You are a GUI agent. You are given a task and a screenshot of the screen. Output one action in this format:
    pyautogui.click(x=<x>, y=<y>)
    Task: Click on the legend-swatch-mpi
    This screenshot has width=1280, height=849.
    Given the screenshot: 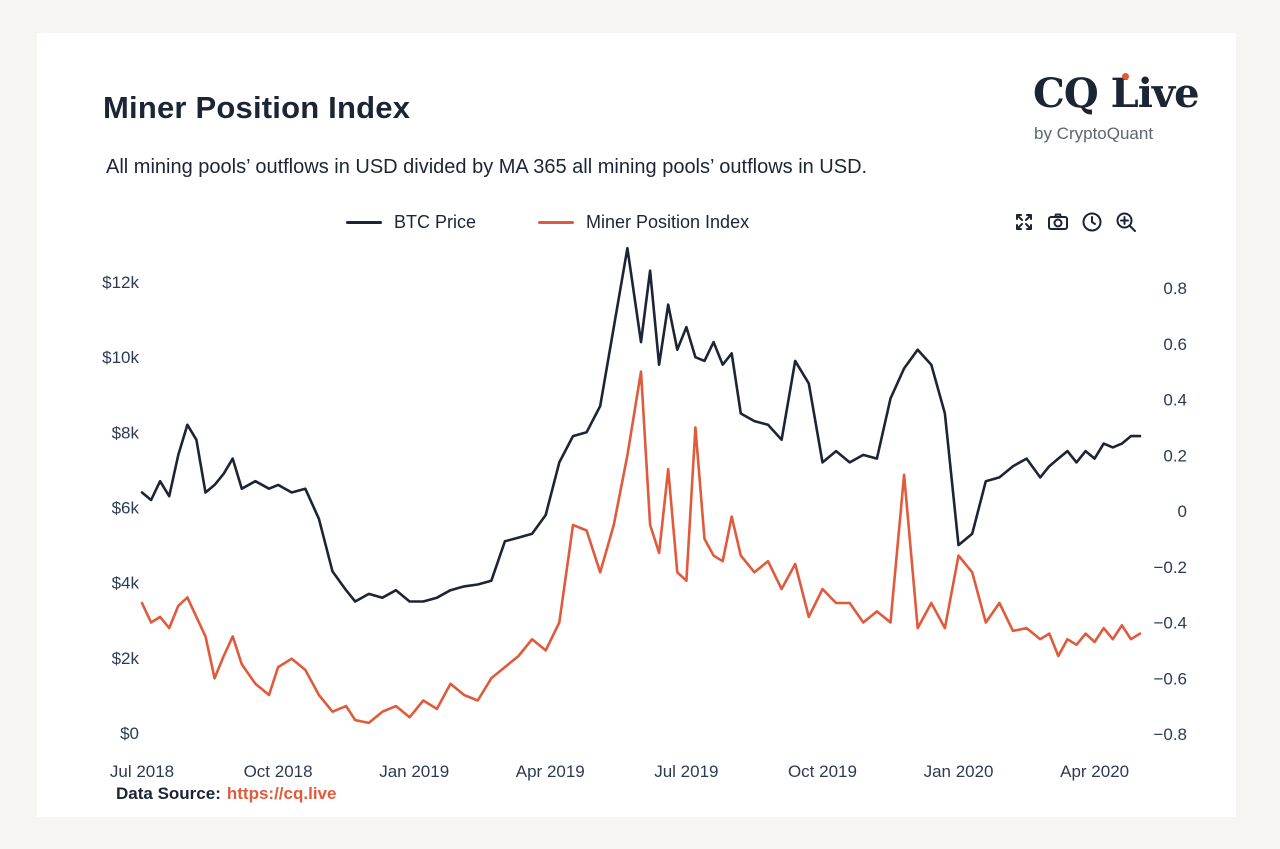 What is the action you would take?
    pyautogui.click(x=556, y=222)
    